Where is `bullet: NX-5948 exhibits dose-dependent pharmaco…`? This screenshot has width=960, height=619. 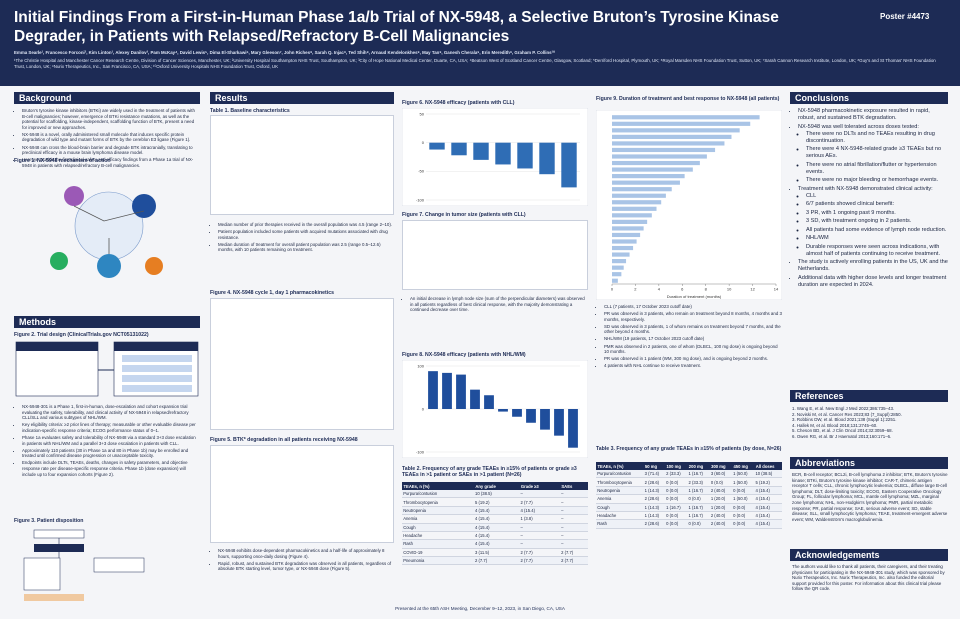 bullet: NX-5948 exhibits dose-dependent pharmaco… is located at coordinates (306, 553).